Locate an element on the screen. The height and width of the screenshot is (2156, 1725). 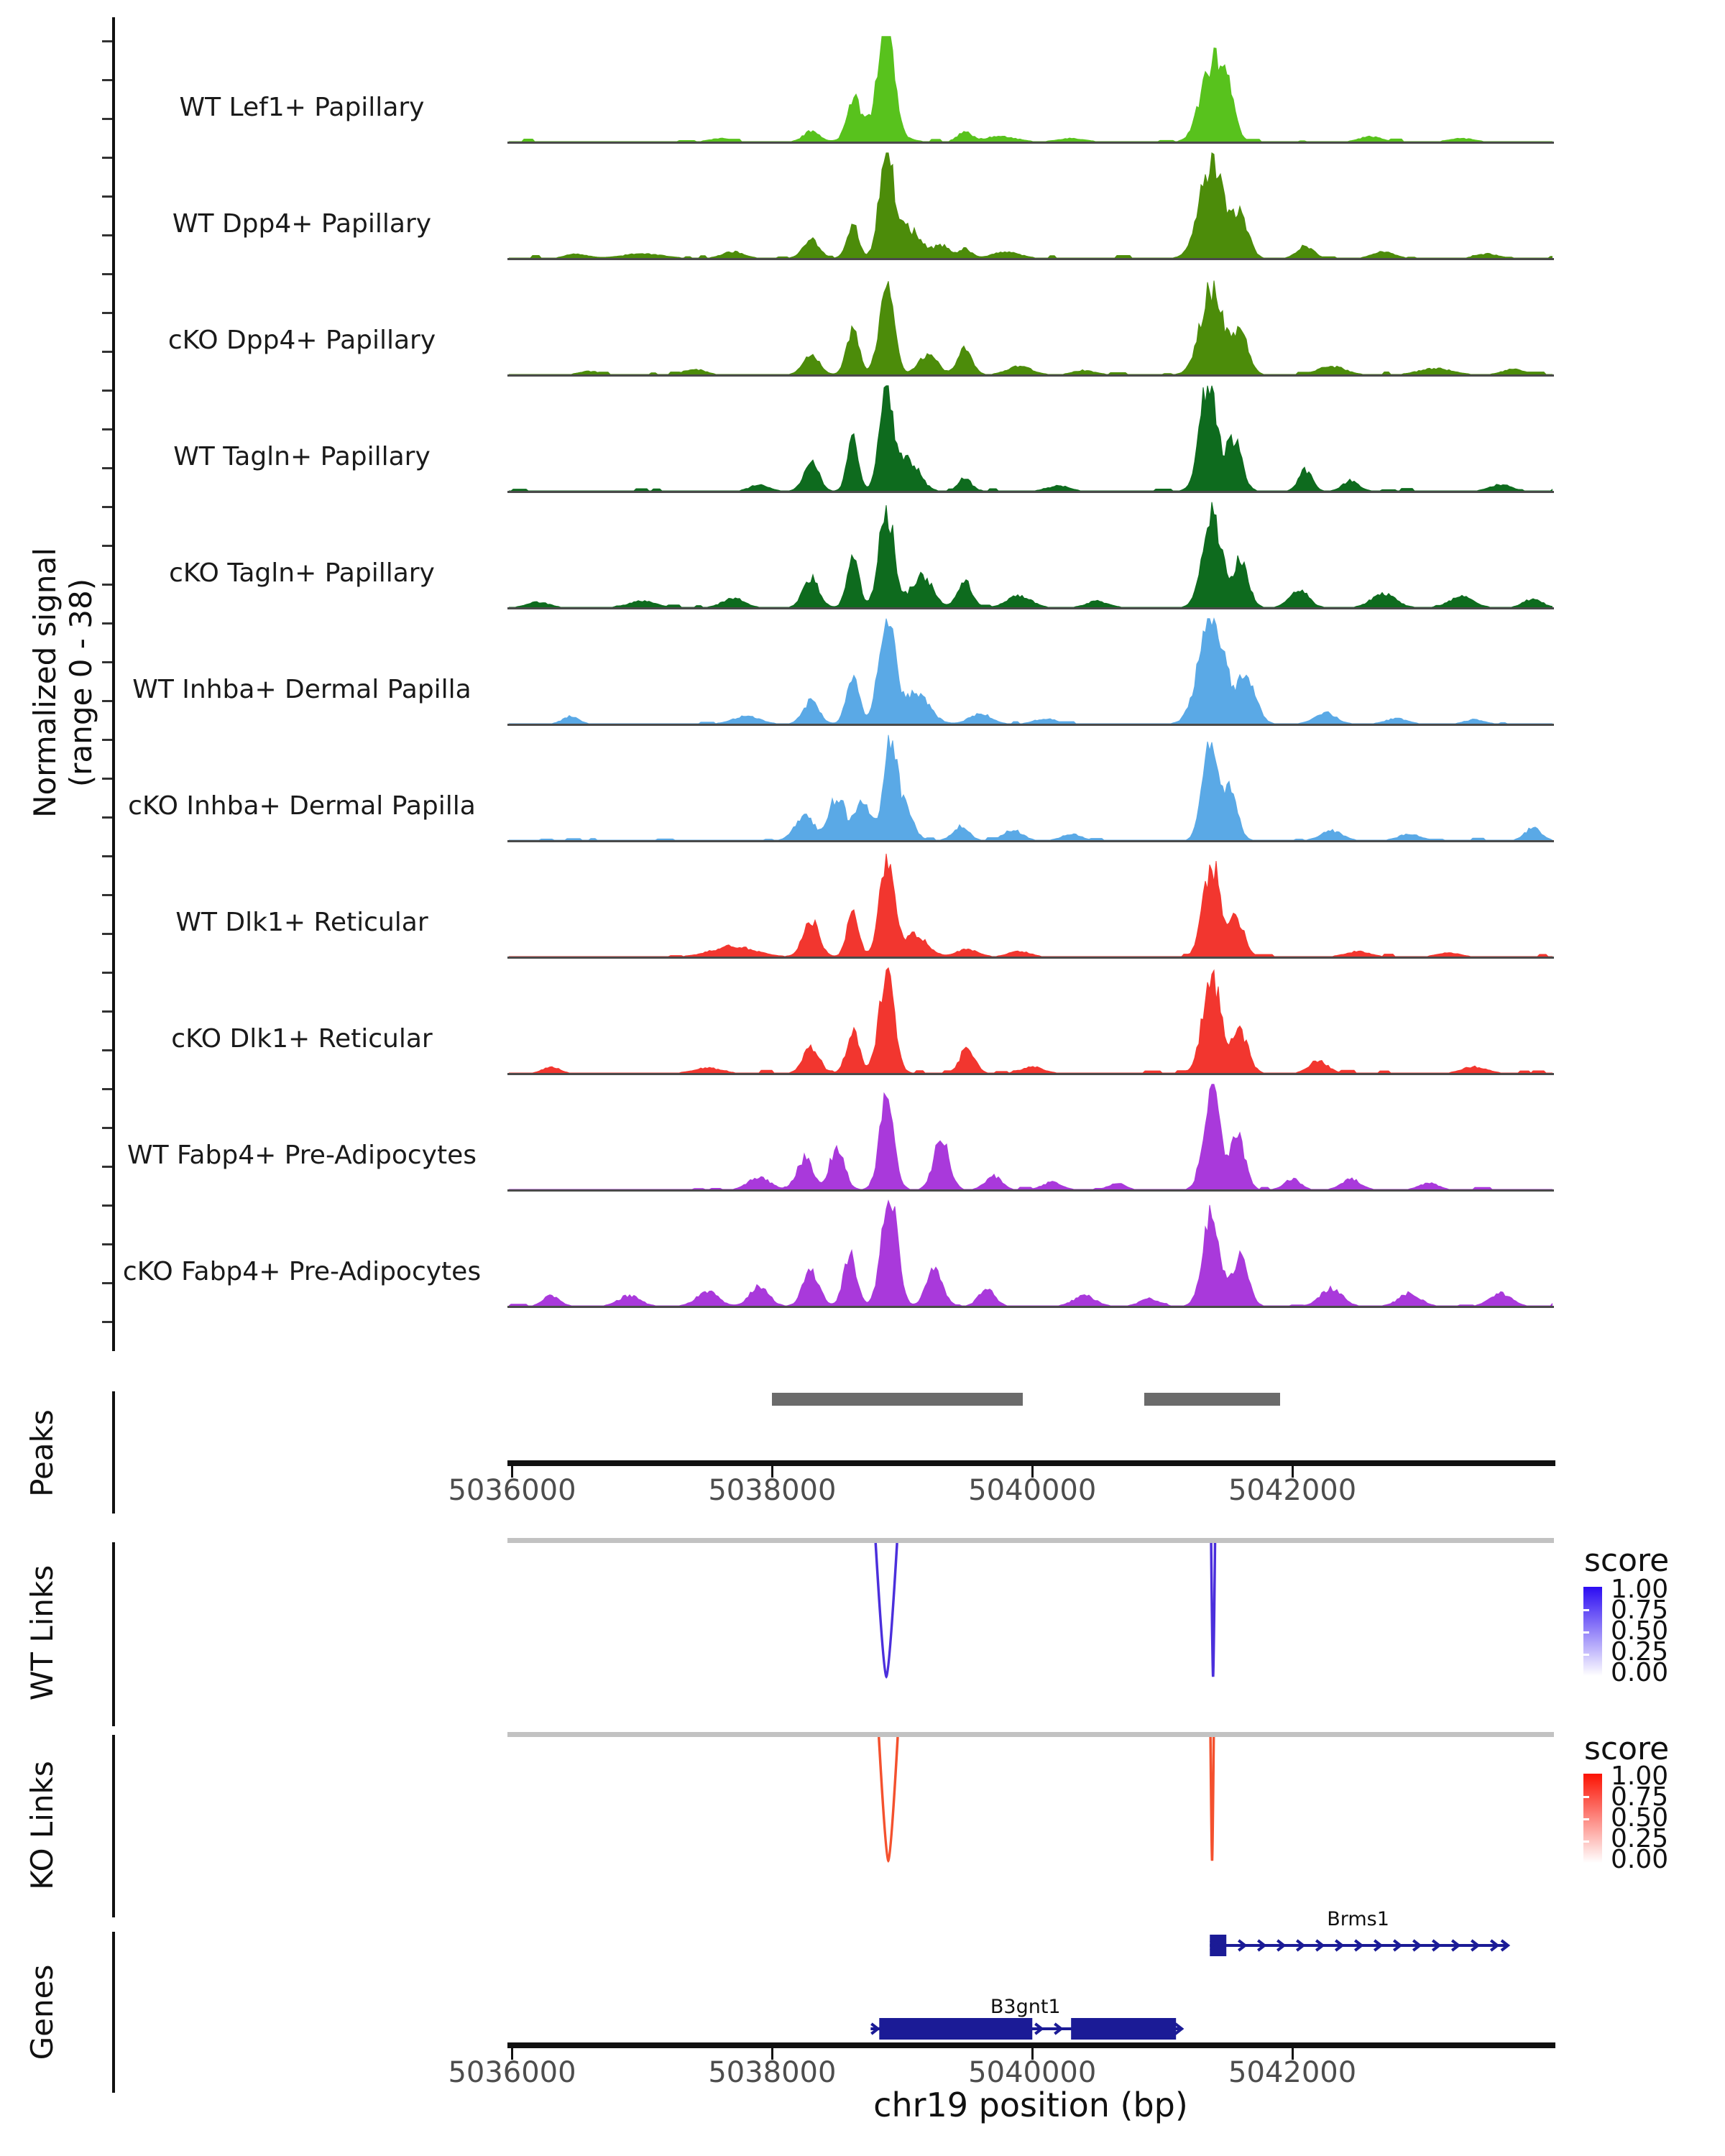
gene-name-label: Brms1 is located at coordinates (1358, 1919).